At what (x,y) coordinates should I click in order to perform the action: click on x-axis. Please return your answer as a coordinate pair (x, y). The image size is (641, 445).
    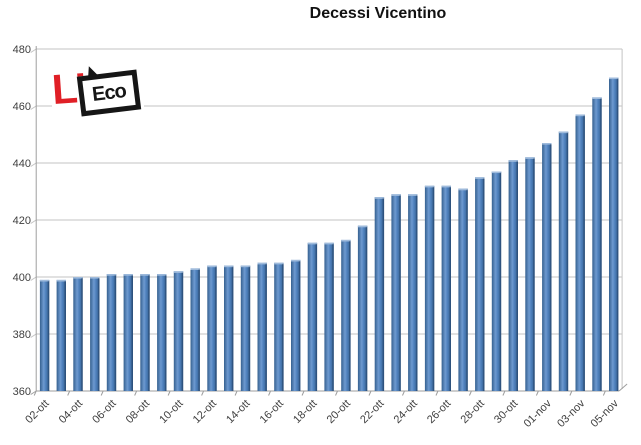
    Looking at the image, I should click on (33, 392).